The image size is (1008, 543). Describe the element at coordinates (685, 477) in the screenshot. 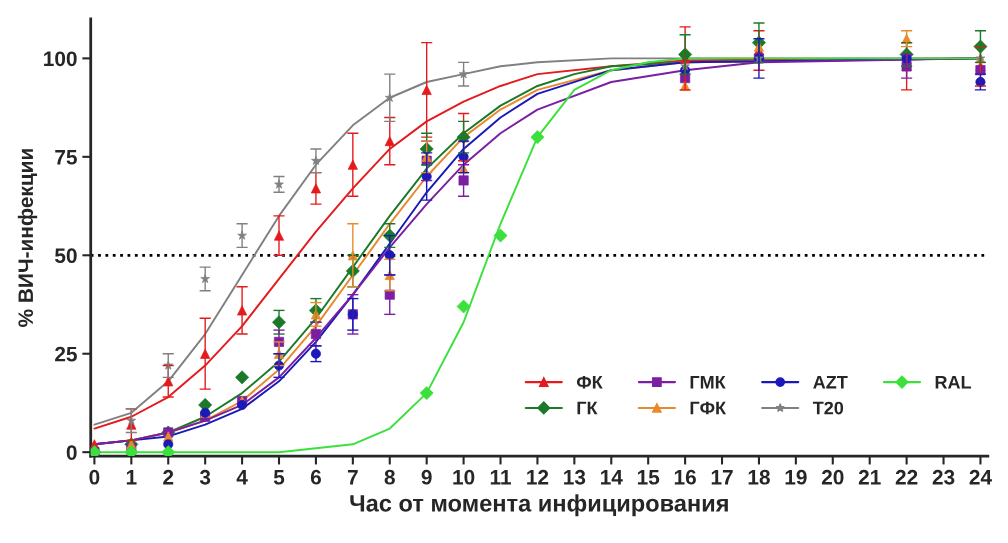

I see `x-tick-label: 16` at that location.